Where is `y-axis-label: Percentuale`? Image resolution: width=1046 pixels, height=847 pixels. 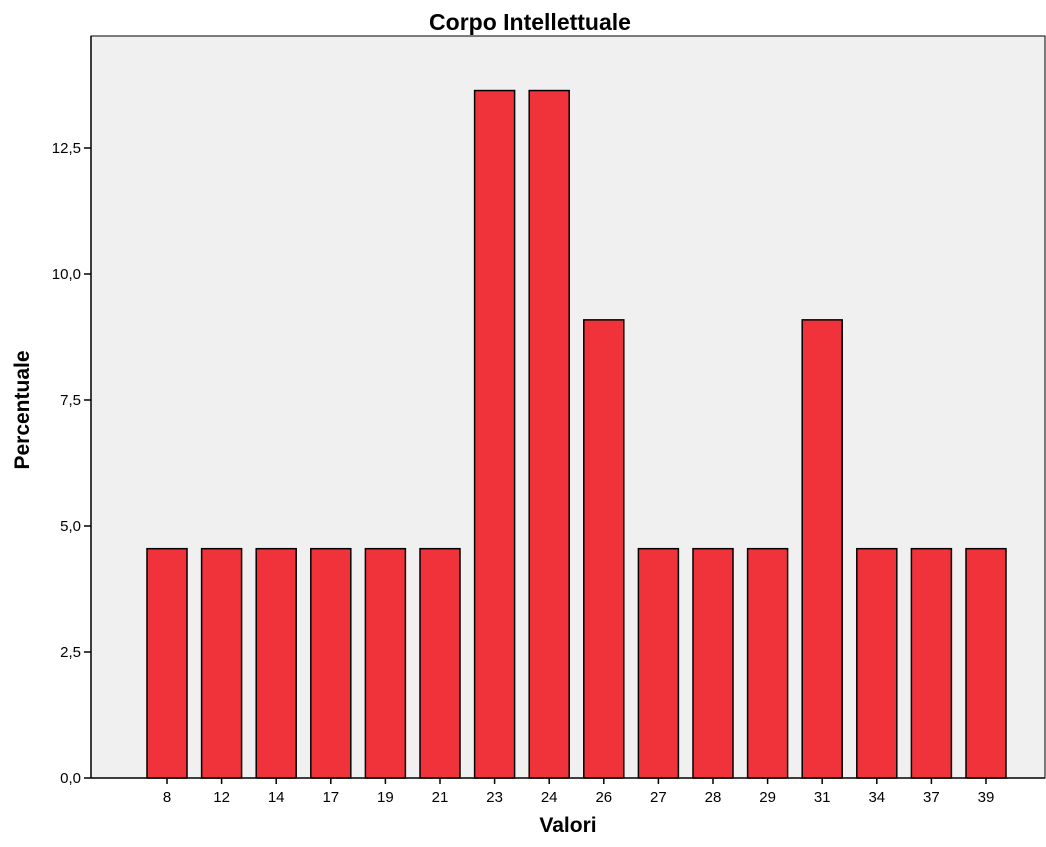 y-axis-label: Percentuale is located at coordinates (22, 409).